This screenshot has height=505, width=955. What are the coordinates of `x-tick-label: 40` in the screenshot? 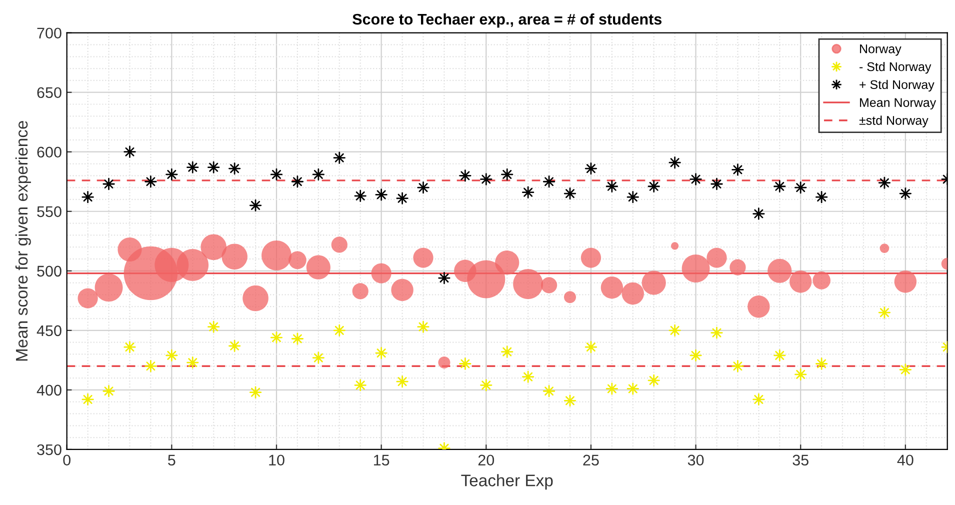 It's located at (905, 460).